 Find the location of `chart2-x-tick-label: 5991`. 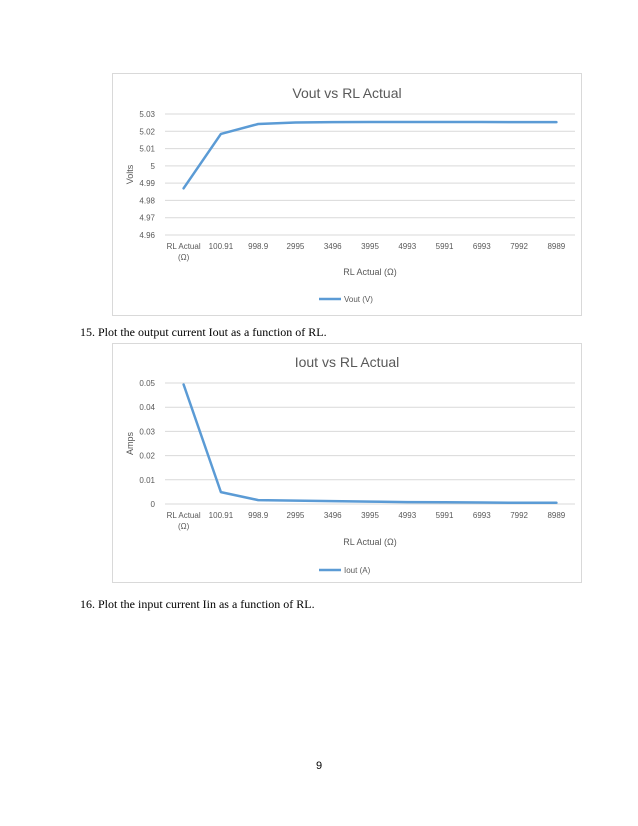

chart2-x-tick-label: 5991 is located at coordinates (445, 515).